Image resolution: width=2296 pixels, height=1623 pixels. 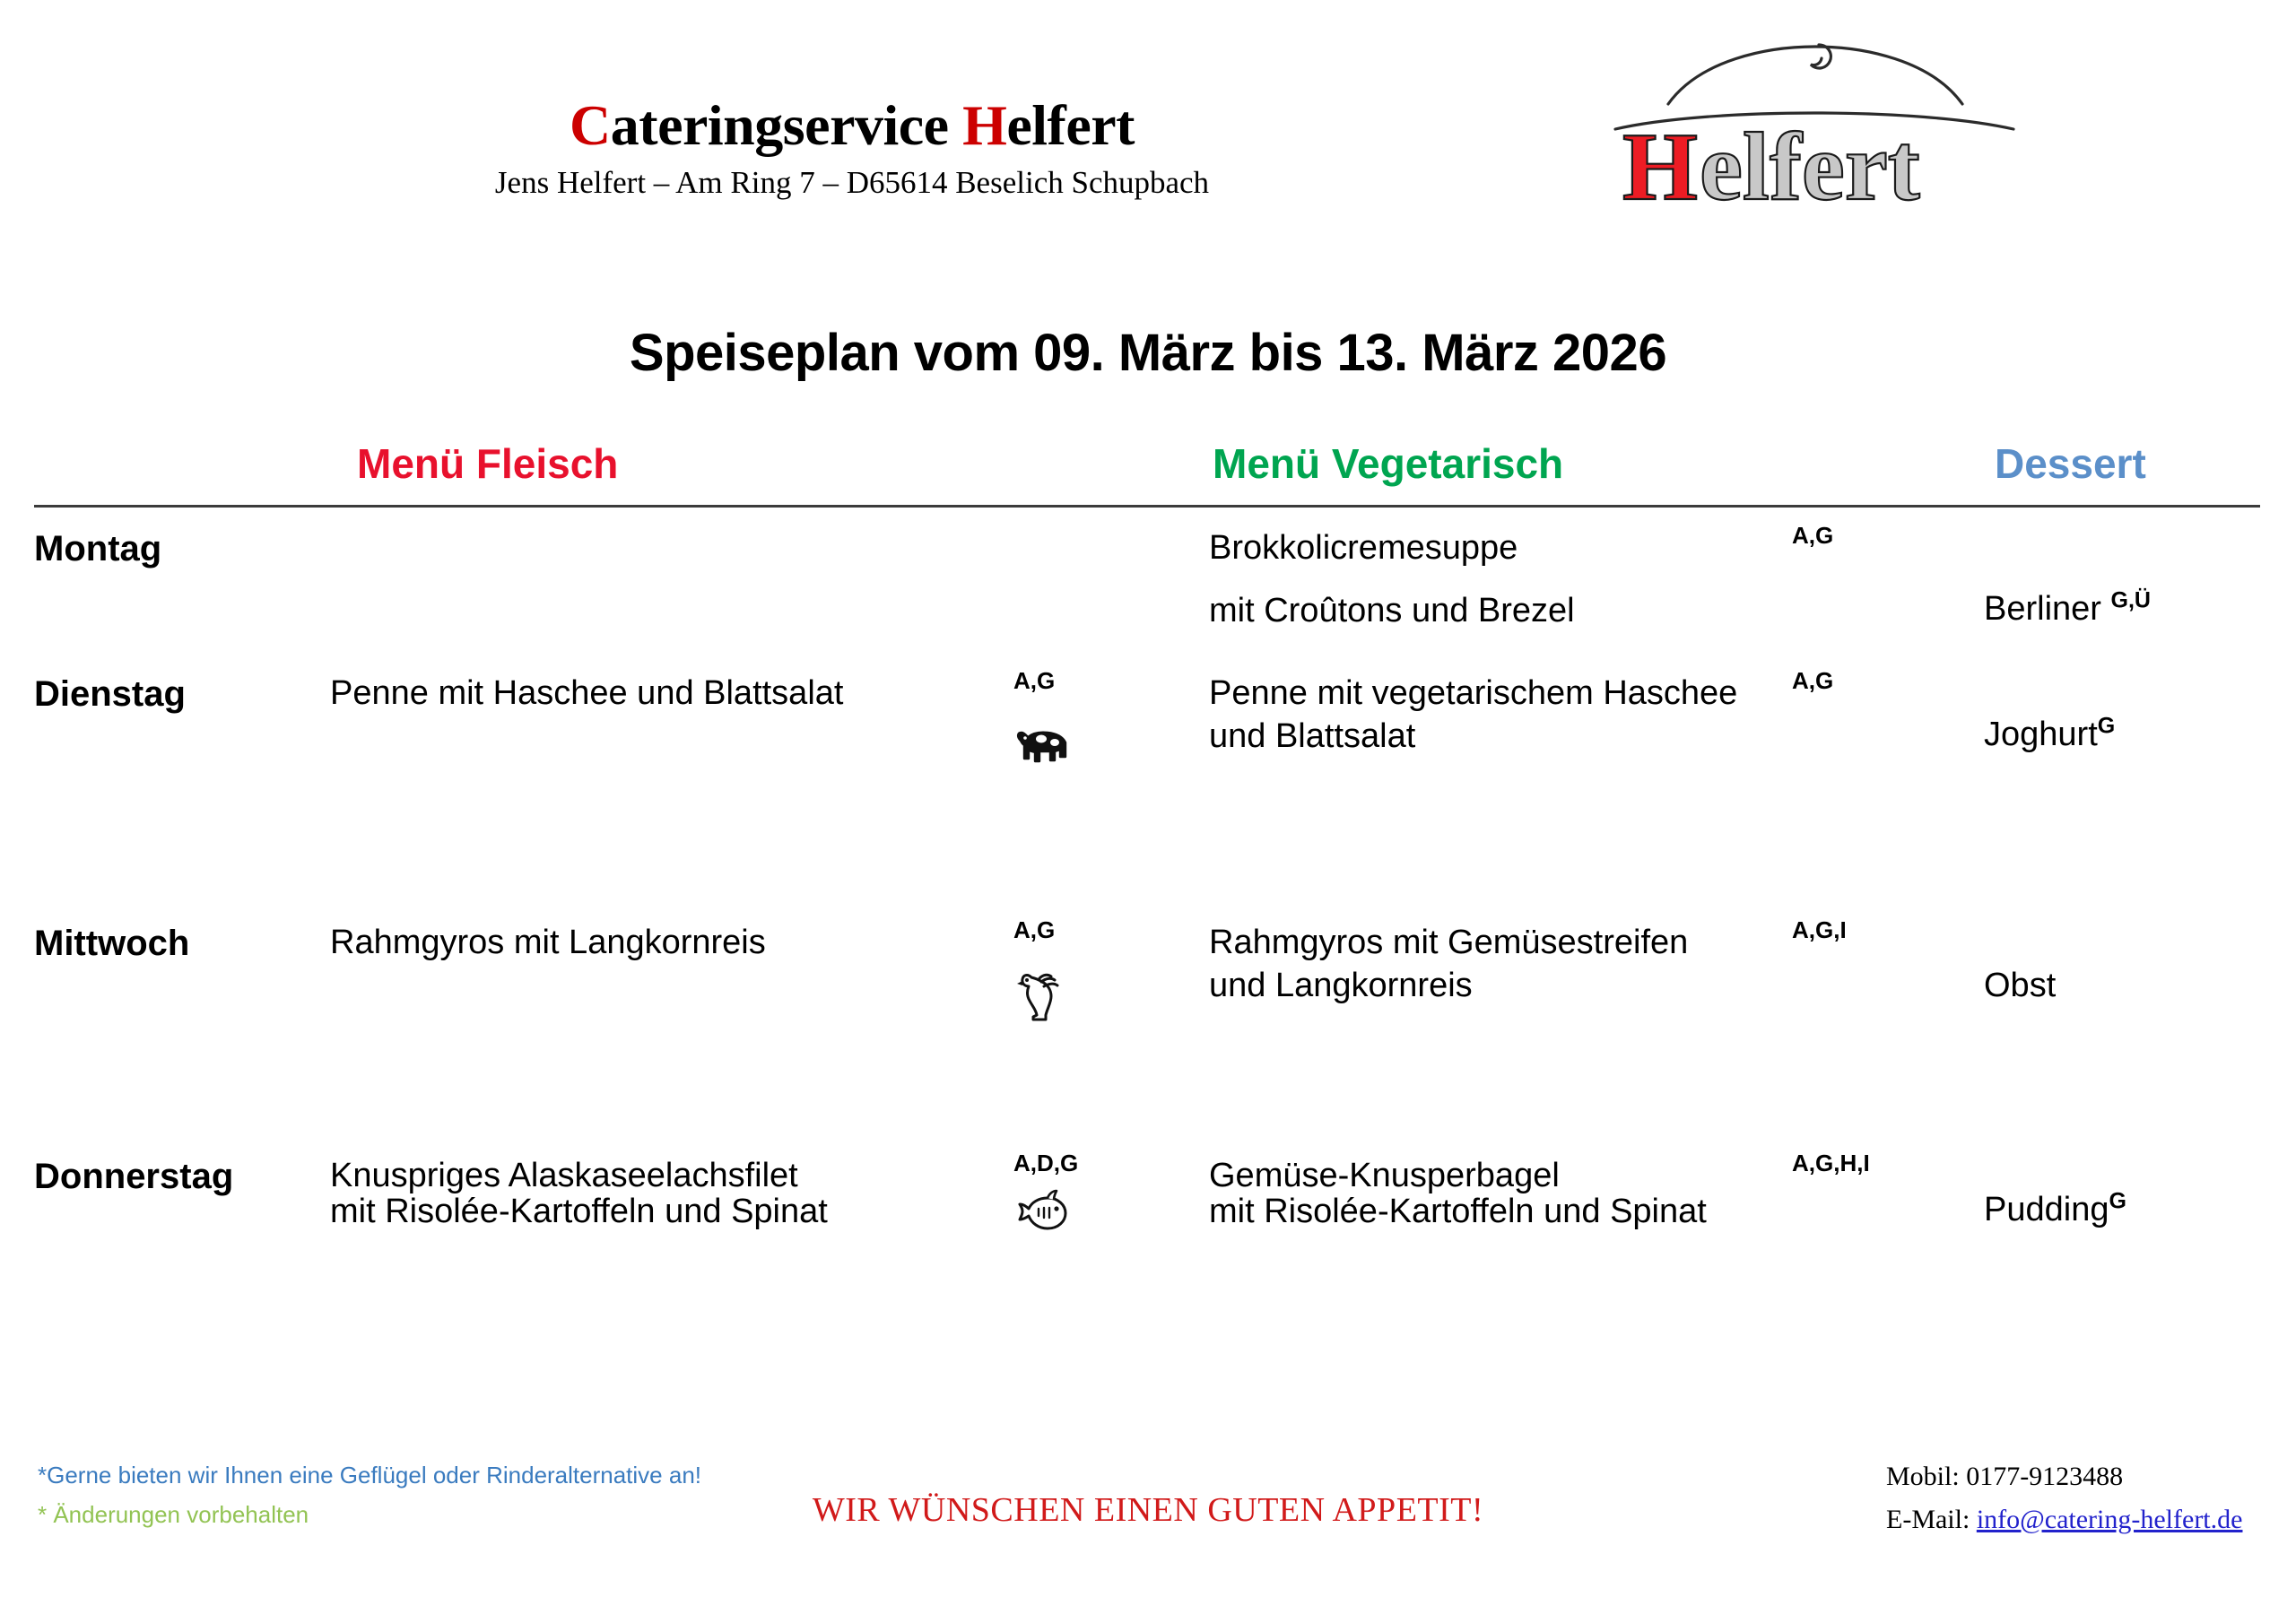 I want to click on logo-letter-h: H, so click(x=1660, y=167).